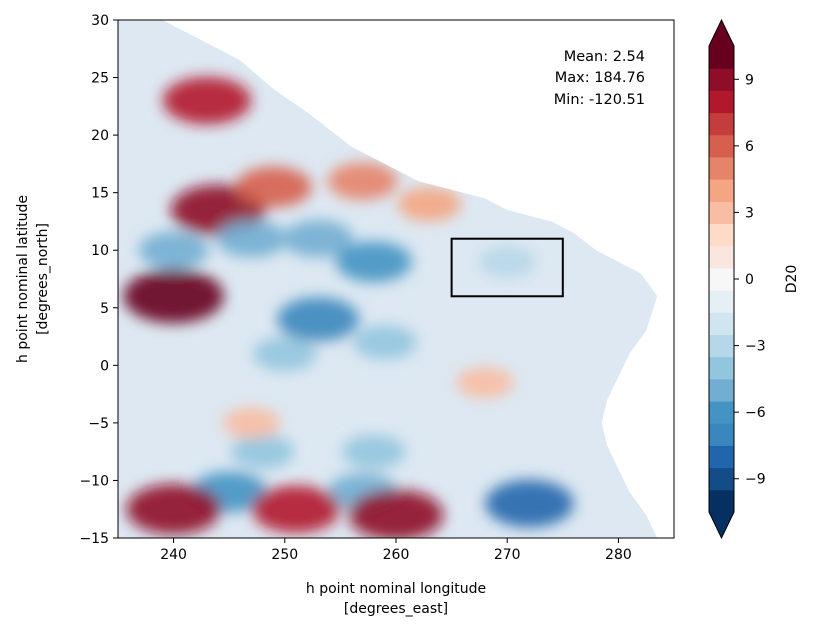 The image size is (815, 635). What do you see at coordinates (792, 279) in the screenshot?
I see `colorbar-label: D20` at bounding box center [792, 279].